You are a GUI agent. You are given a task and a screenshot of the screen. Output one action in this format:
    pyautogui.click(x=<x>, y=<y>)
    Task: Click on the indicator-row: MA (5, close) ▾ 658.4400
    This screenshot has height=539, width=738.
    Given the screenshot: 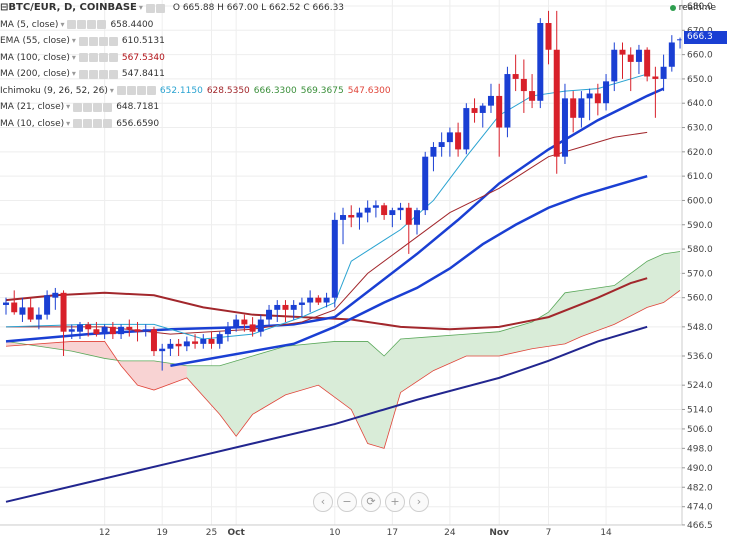 What is the action you would take?
    pyautogui.click(x=197, y=25)
    